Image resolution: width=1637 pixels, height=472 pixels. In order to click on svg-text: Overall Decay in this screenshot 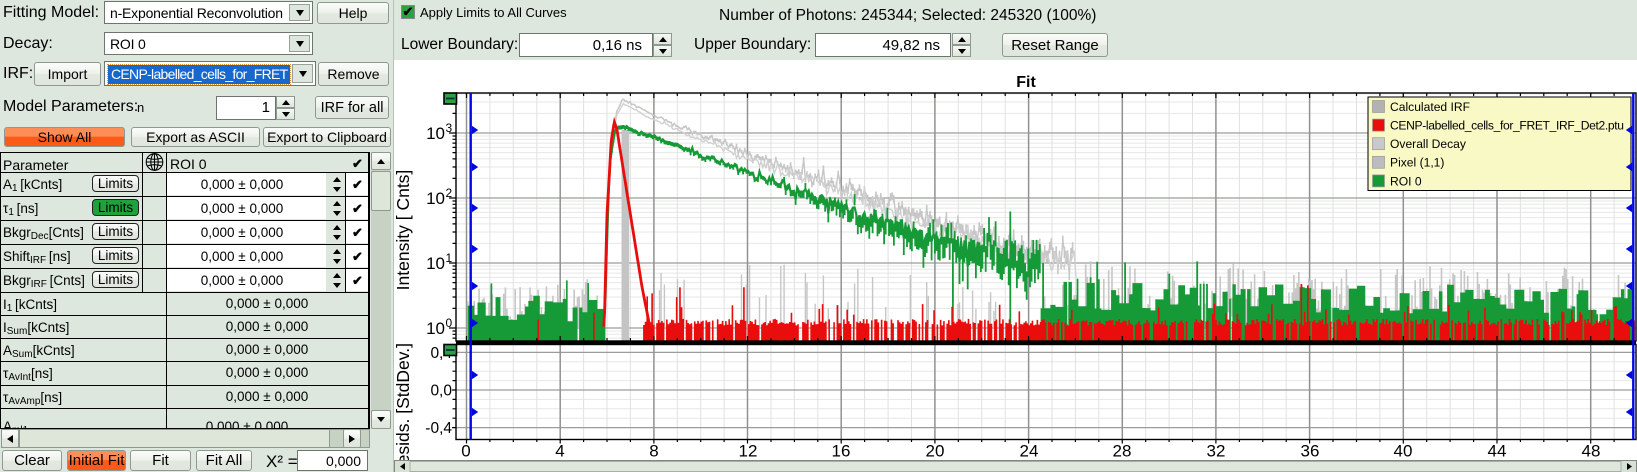, I will do `click(1428, 144)`.